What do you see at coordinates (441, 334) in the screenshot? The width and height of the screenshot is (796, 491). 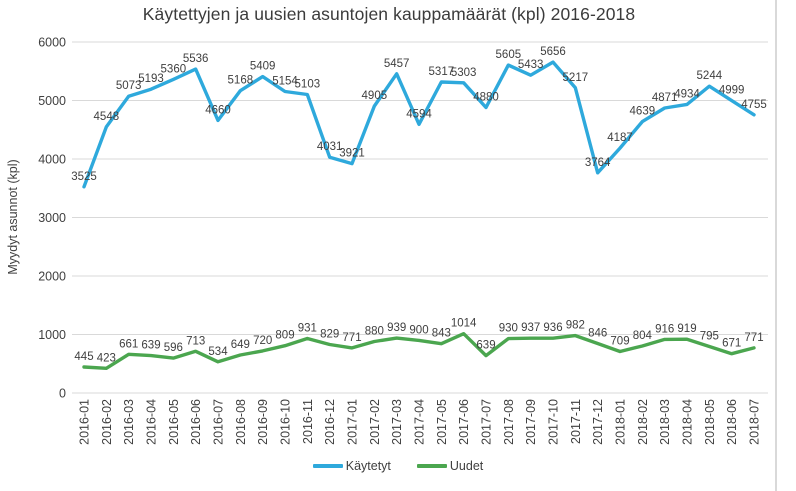 I see `data-label: 843` at bounding box center [441, 334].